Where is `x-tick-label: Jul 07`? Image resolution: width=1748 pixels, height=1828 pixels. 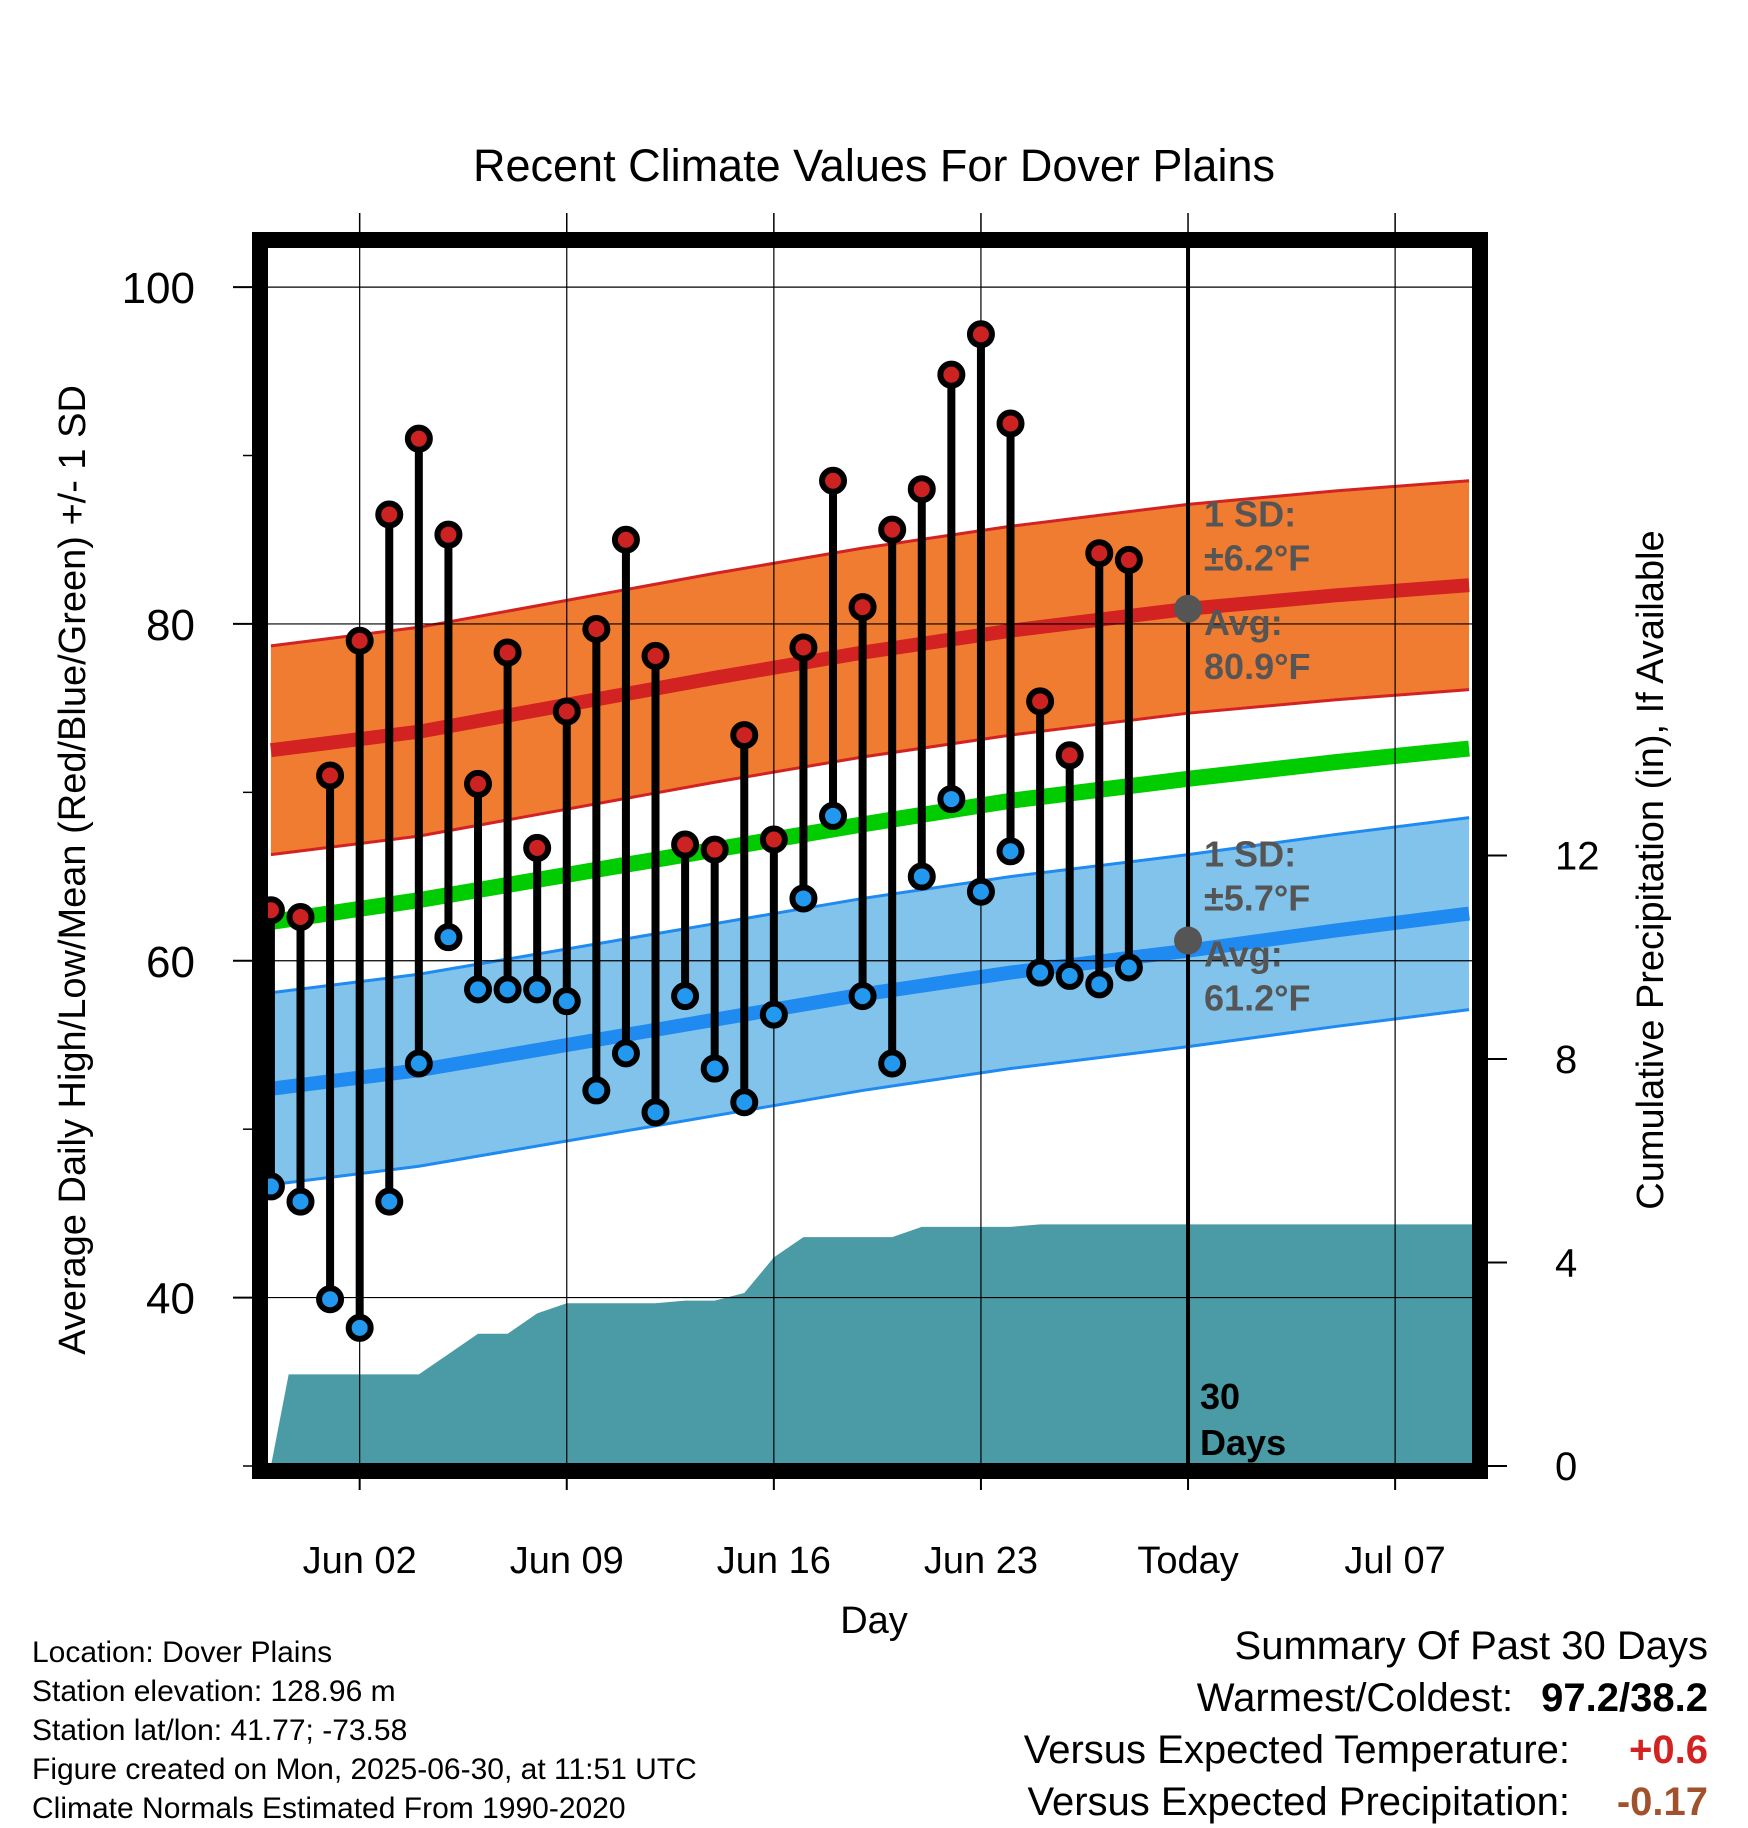 x-tick-label: Jul 07 is located at coordinates (1394, 1561).